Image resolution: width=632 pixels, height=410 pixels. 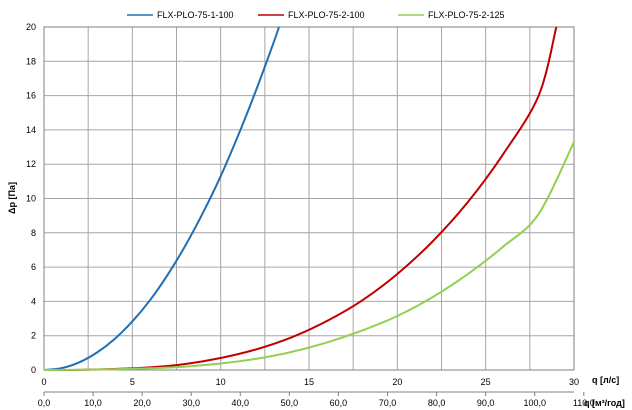 I want to click on y-tick-label: 4, so click(x=33, y=301).